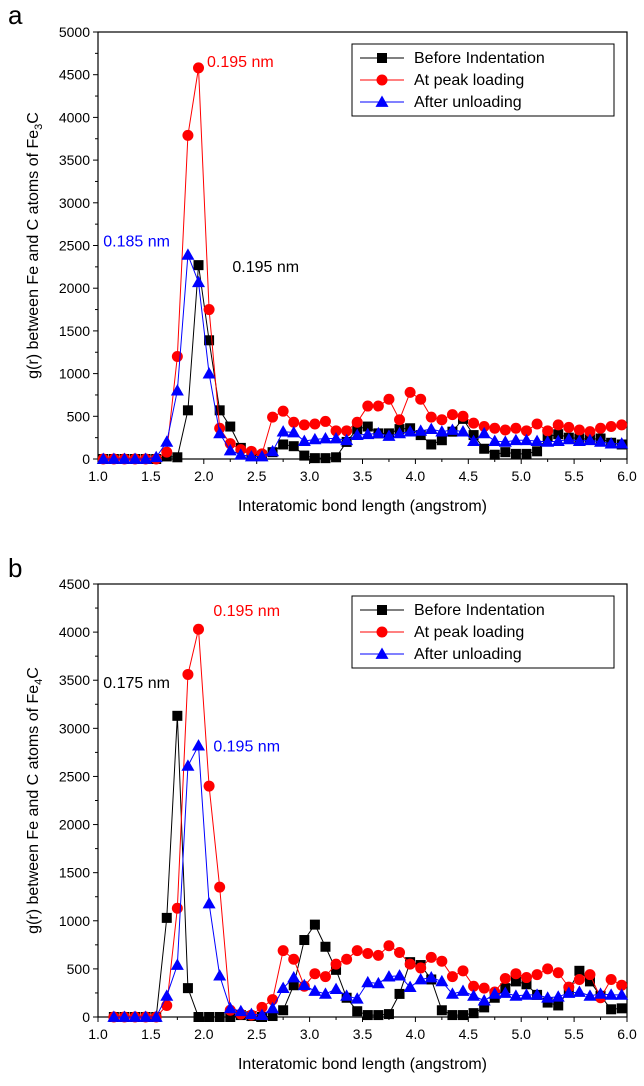 The image size is (644, 1086). I want to click on x-tick-label: 6.0, so click(627, 1034).